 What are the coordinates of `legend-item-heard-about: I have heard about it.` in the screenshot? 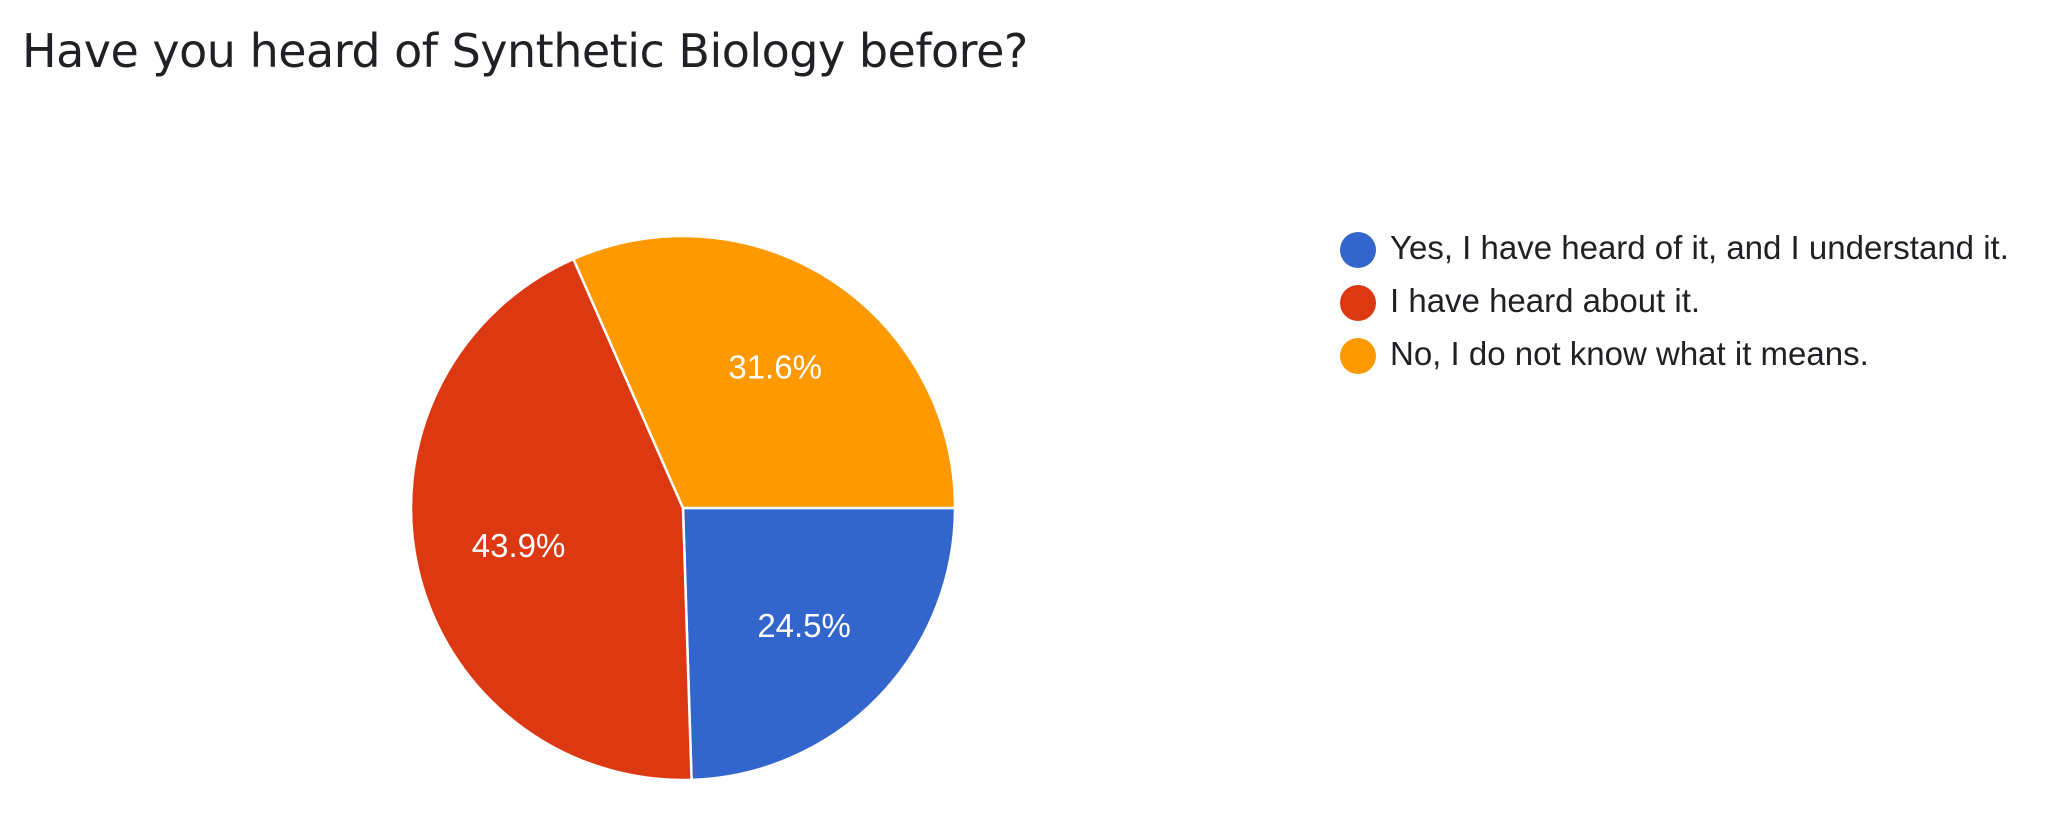 It's located at (1690, 303).